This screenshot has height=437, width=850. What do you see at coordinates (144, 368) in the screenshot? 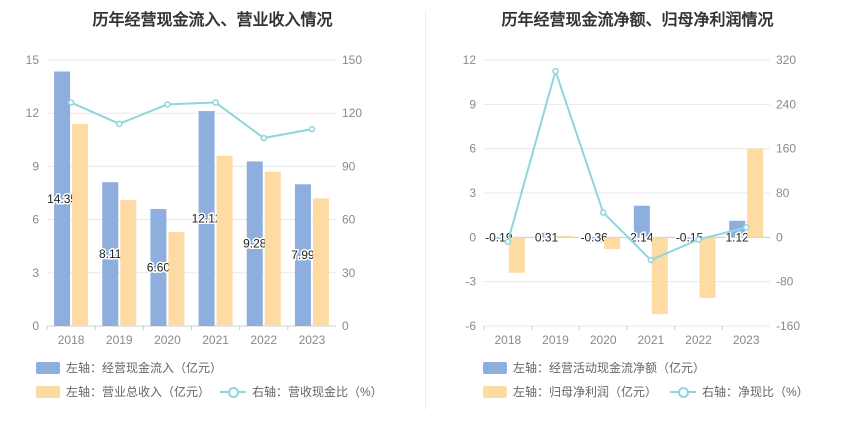
I see `legend-label: 左轴：经营现金流入（亿元）` at bounding box center [144, 368].